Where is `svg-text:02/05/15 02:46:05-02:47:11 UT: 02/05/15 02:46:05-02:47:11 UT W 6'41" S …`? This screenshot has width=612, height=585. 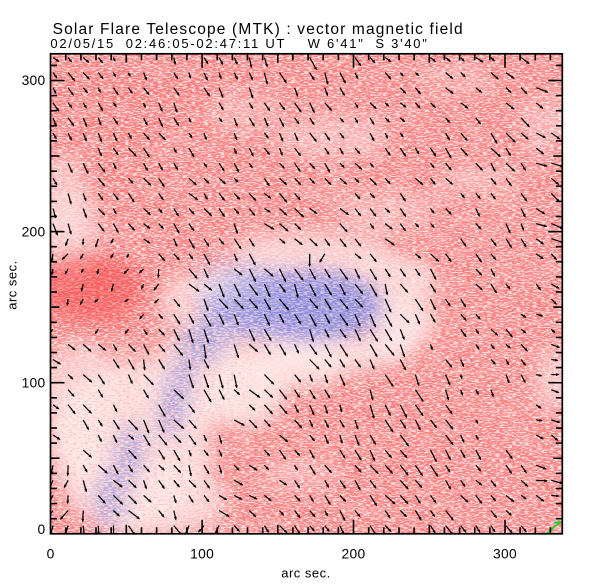 svg-text:02/05/15 02:46:05-02:47:11 UT: 02/05/15 02:46:05-02:47:11 UT W 6'41" S … is located at coordinates (239, 43).